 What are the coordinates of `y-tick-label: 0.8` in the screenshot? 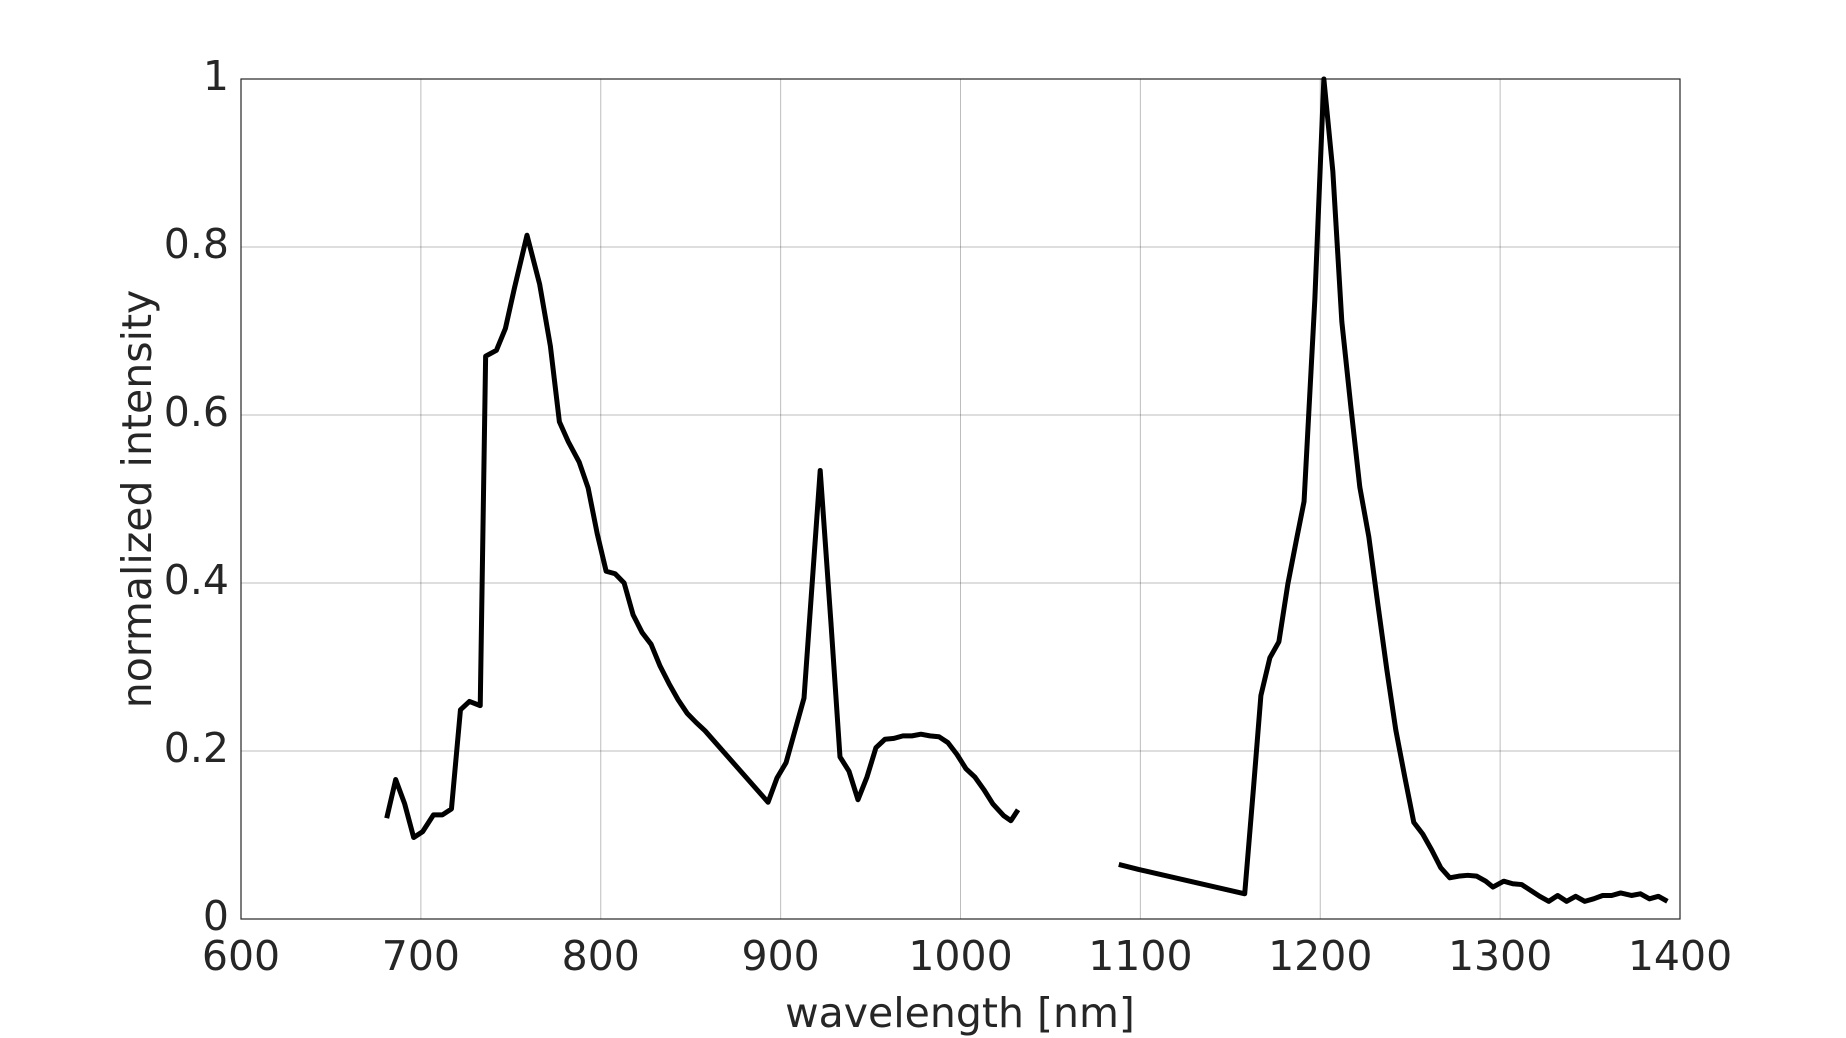 It's located at (196, 244).